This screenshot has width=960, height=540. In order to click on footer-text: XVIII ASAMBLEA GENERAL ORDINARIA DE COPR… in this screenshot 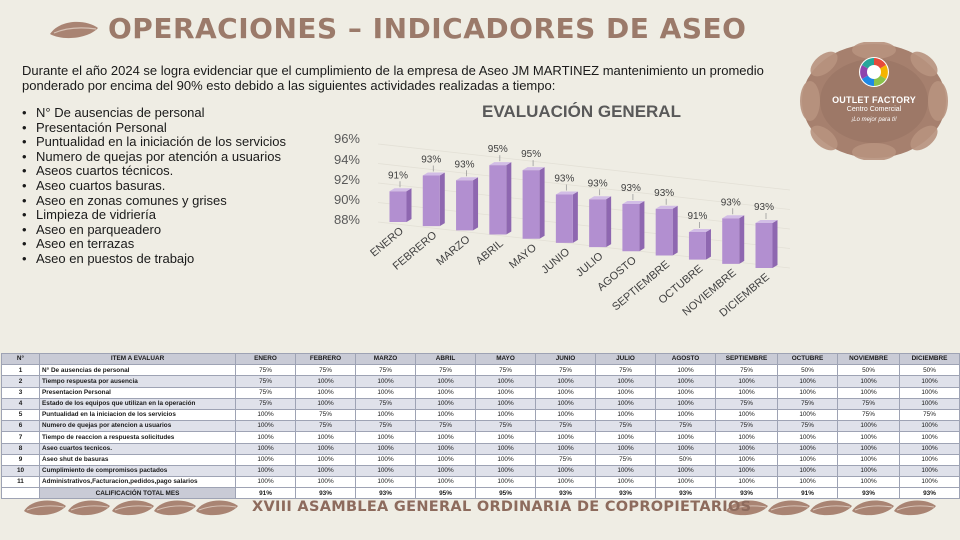, I will do `click(502, 507)`.